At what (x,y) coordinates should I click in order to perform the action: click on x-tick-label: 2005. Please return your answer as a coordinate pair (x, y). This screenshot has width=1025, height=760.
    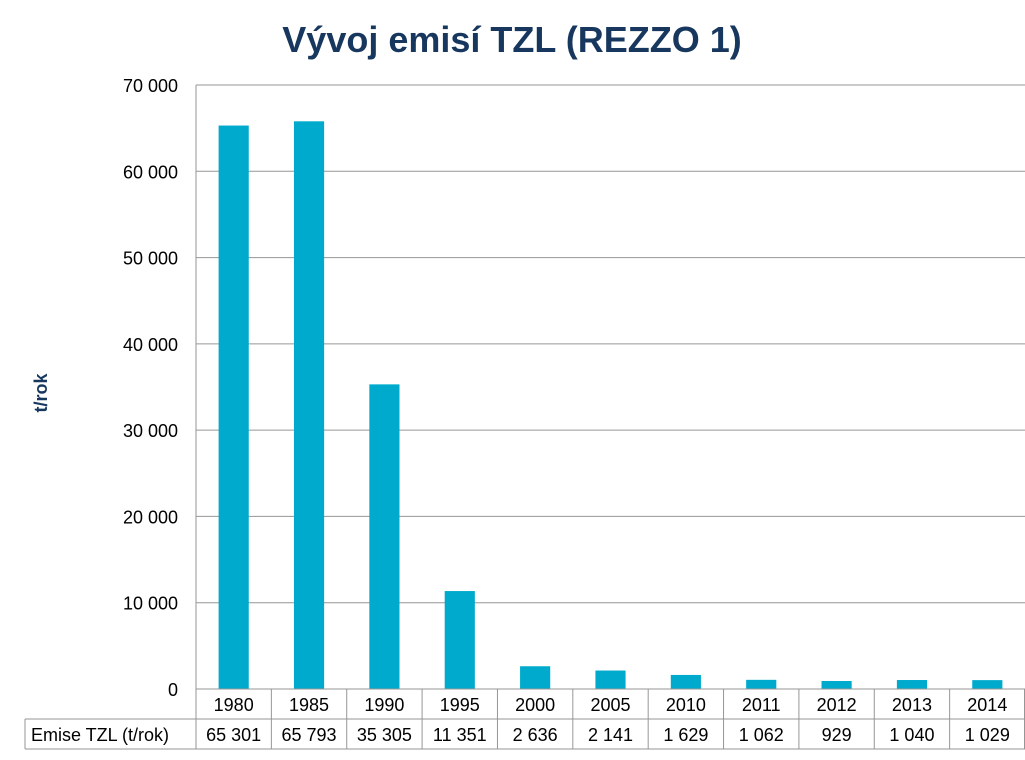
    Looking at the image, I should click on (610, 705).